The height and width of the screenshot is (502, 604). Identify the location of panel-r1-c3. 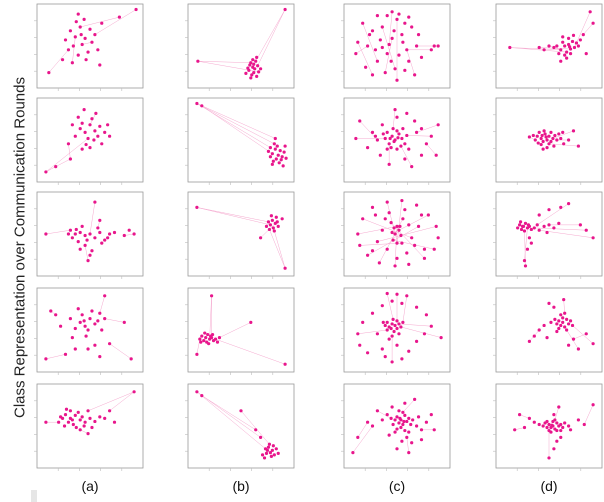
(548, 141).